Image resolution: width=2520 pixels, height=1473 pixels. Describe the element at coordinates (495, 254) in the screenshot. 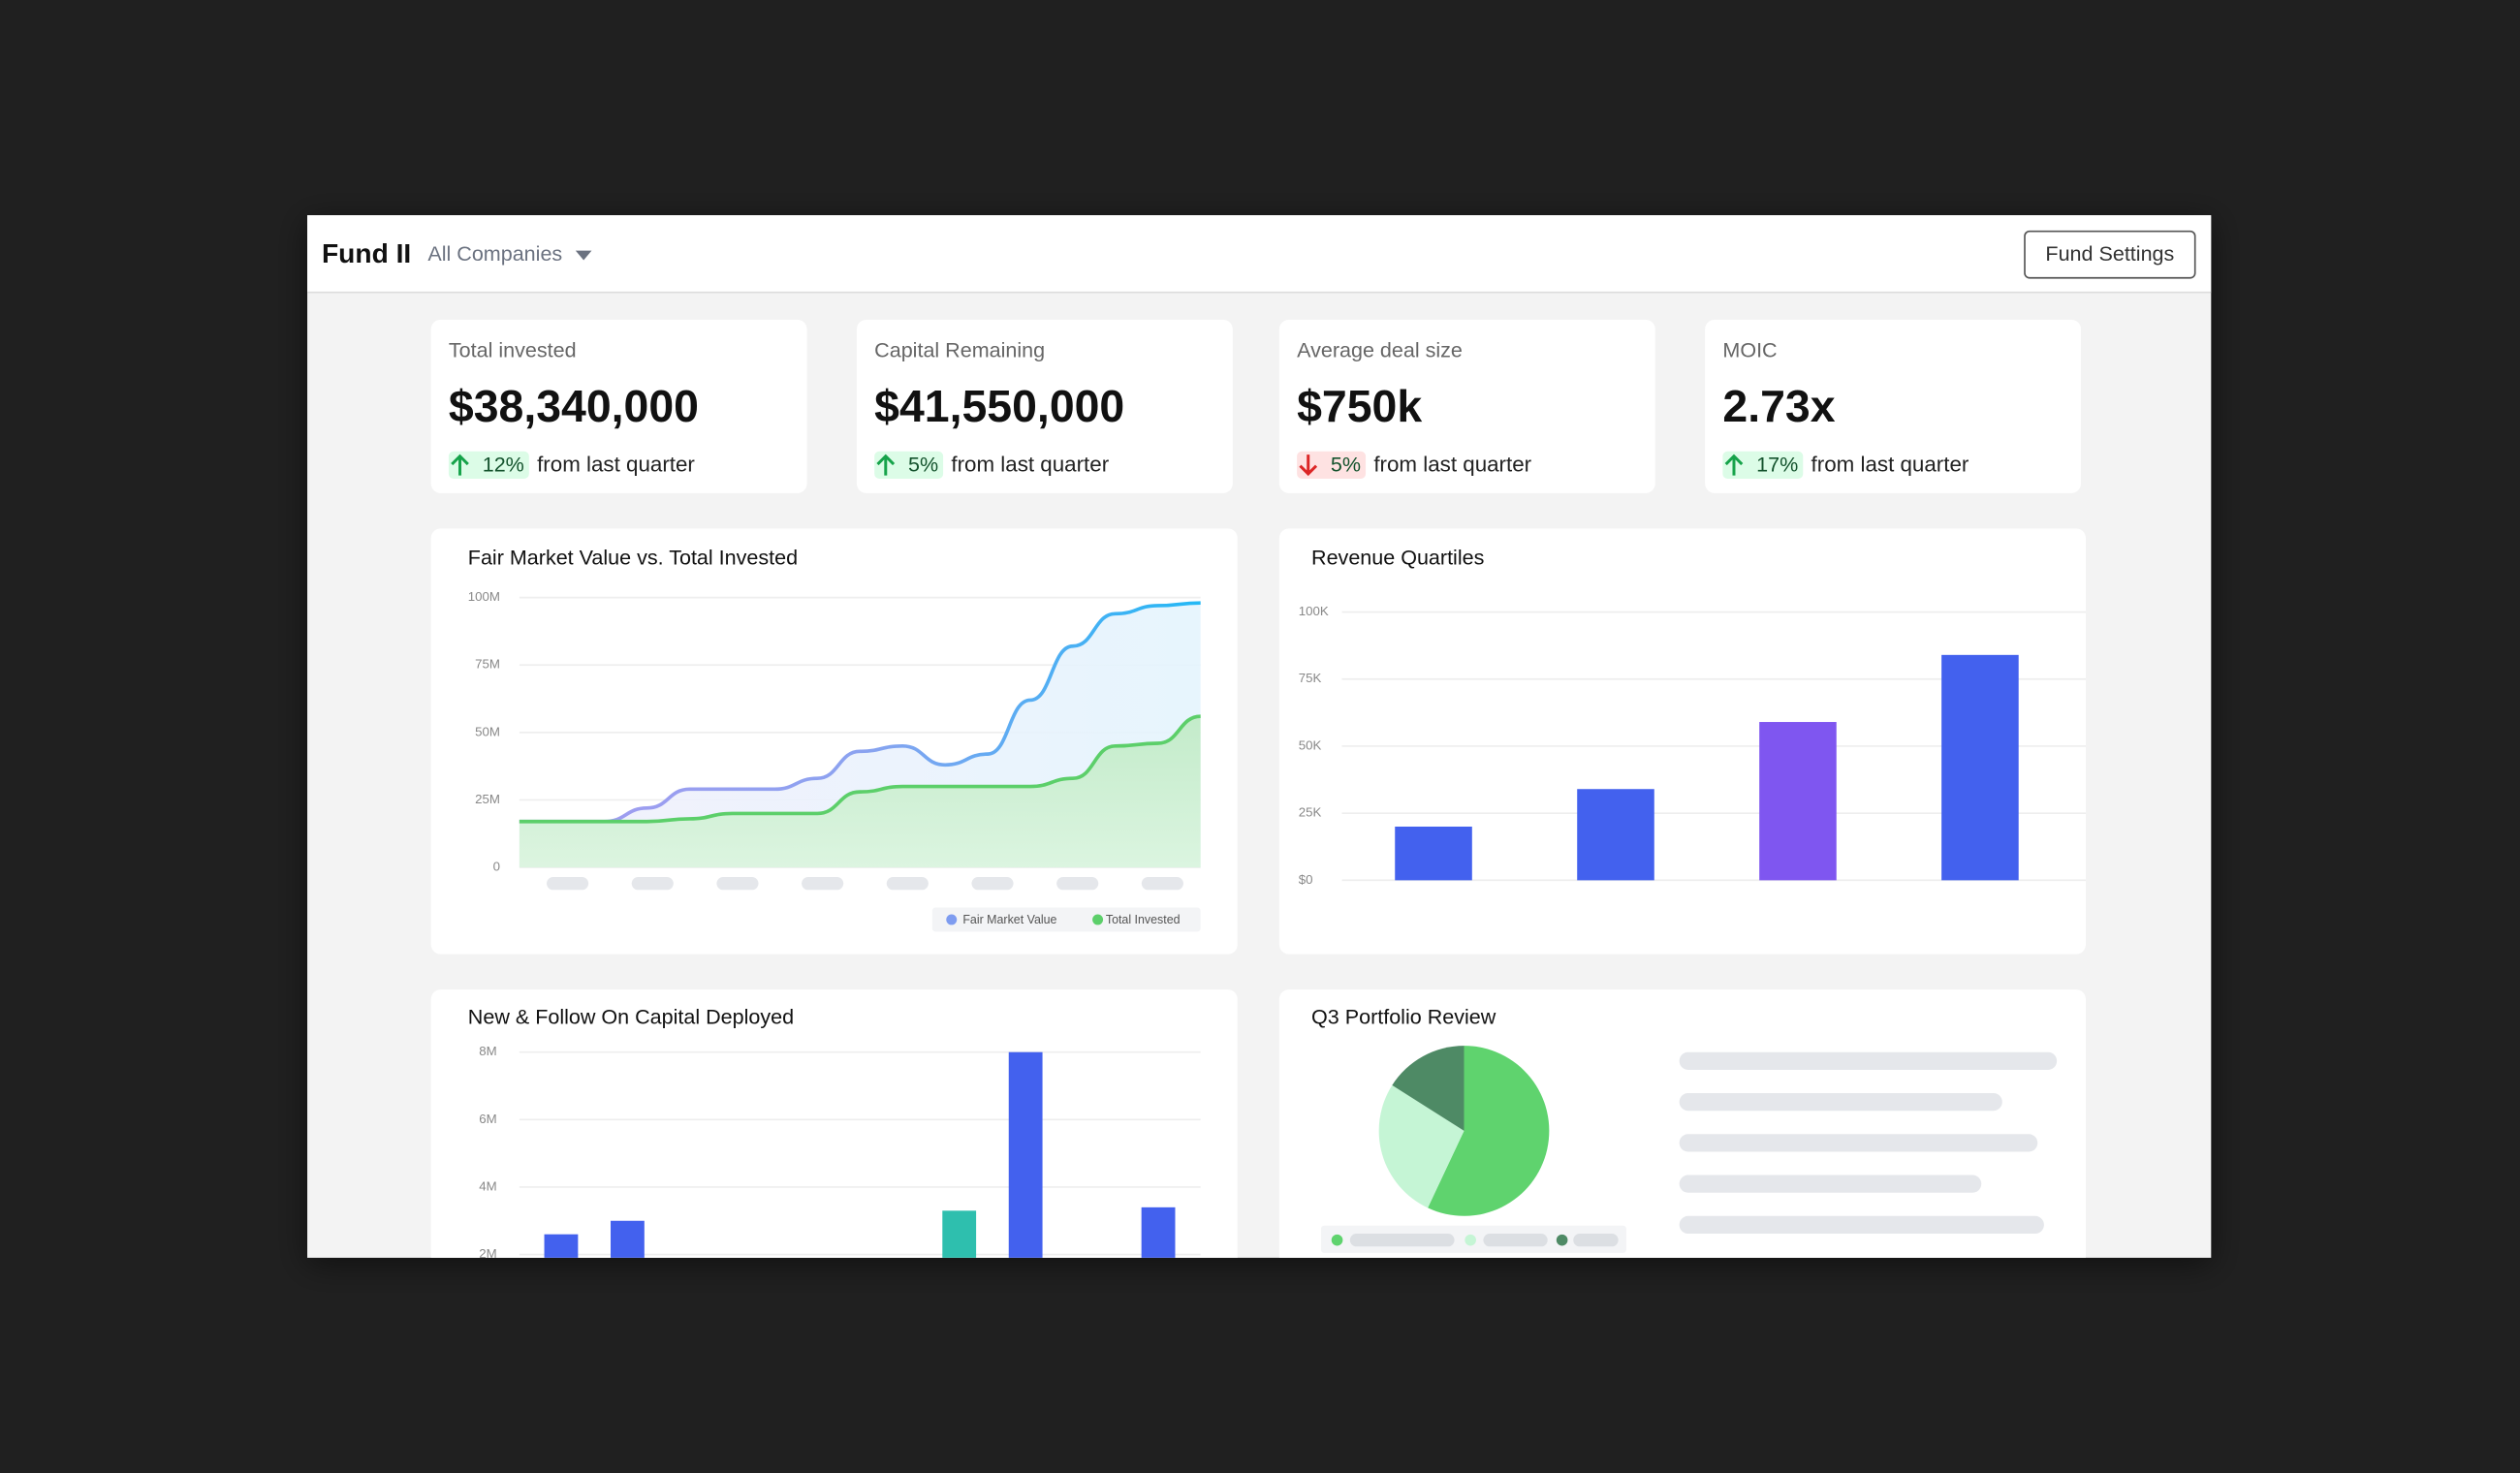

I see `company-filter: All Companies` at that location.